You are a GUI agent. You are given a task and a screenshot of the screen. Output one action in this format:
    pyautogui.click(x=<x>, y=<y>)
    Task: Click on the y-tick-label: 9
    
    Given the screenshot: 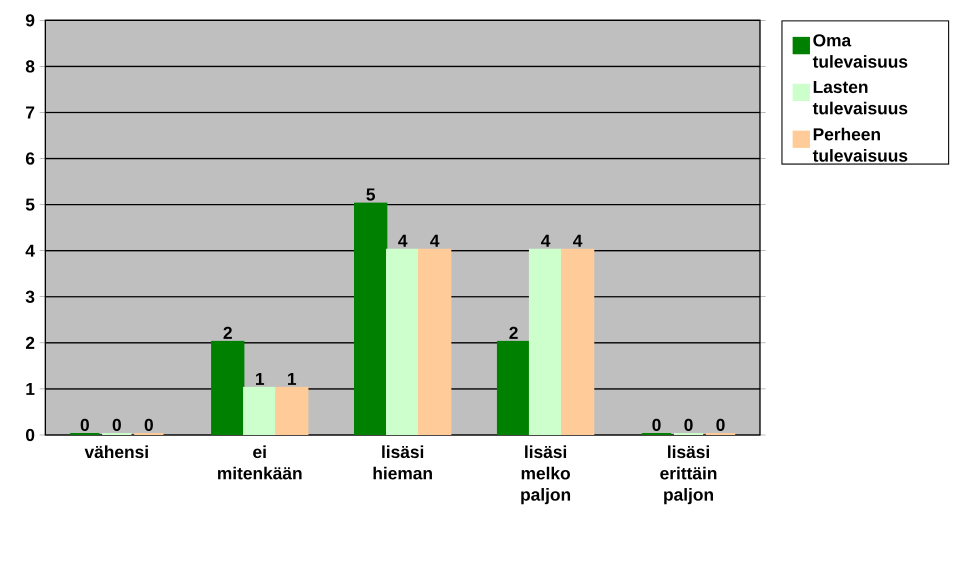 What is the action you would take?
    pyautogui.click(x=30, y=20)
    